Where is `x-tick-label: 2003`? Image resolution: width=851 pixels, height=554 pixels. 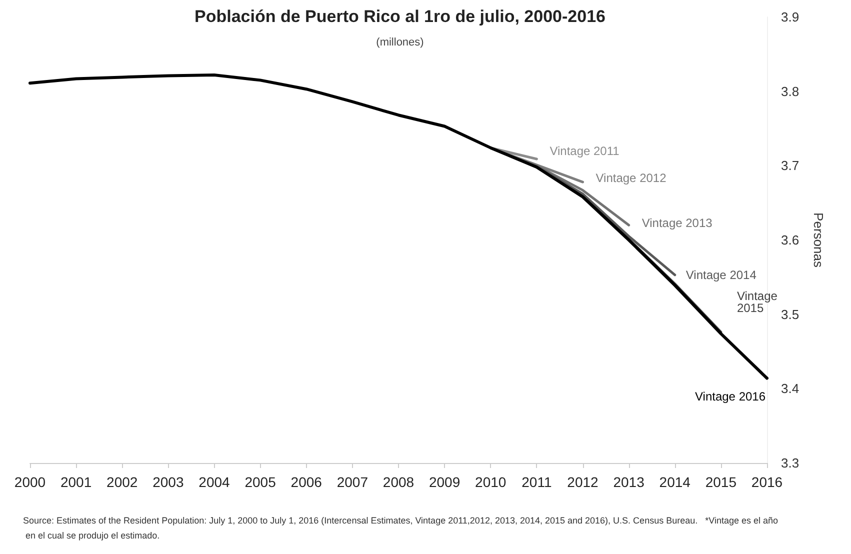 x-tick-label: 2003 is located at coordinates (168, 482).